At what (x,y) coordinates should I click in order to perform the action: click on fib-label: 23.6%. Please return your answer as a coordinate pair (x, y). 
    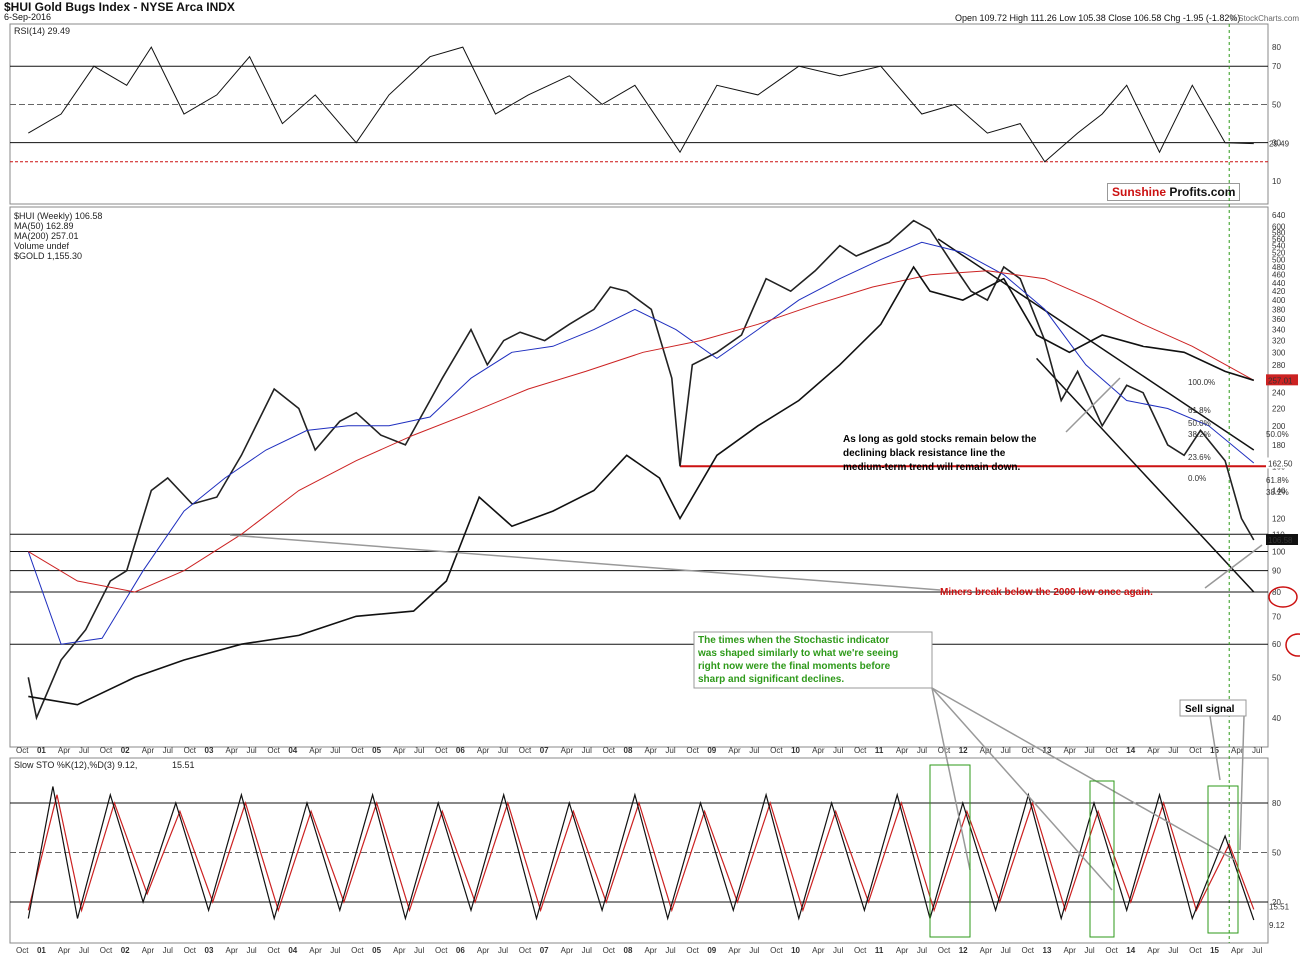
    Looking at the image, I should click on (1199, 457).